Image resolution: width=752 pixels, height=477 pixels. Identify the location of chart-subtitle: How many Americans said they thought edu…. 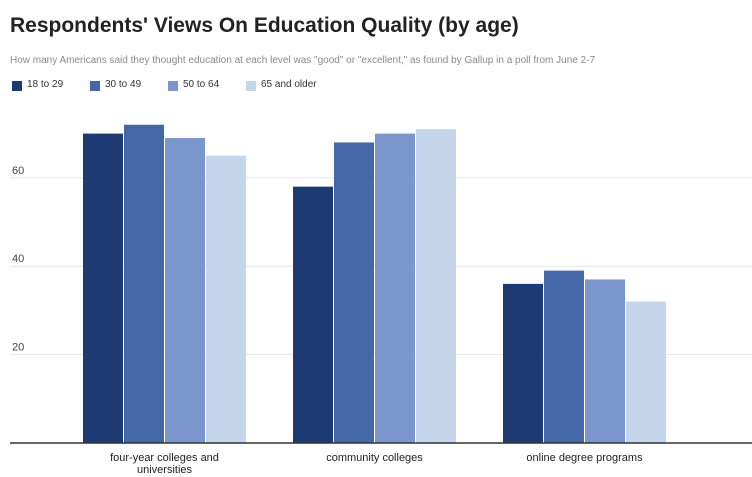
(303, 60).